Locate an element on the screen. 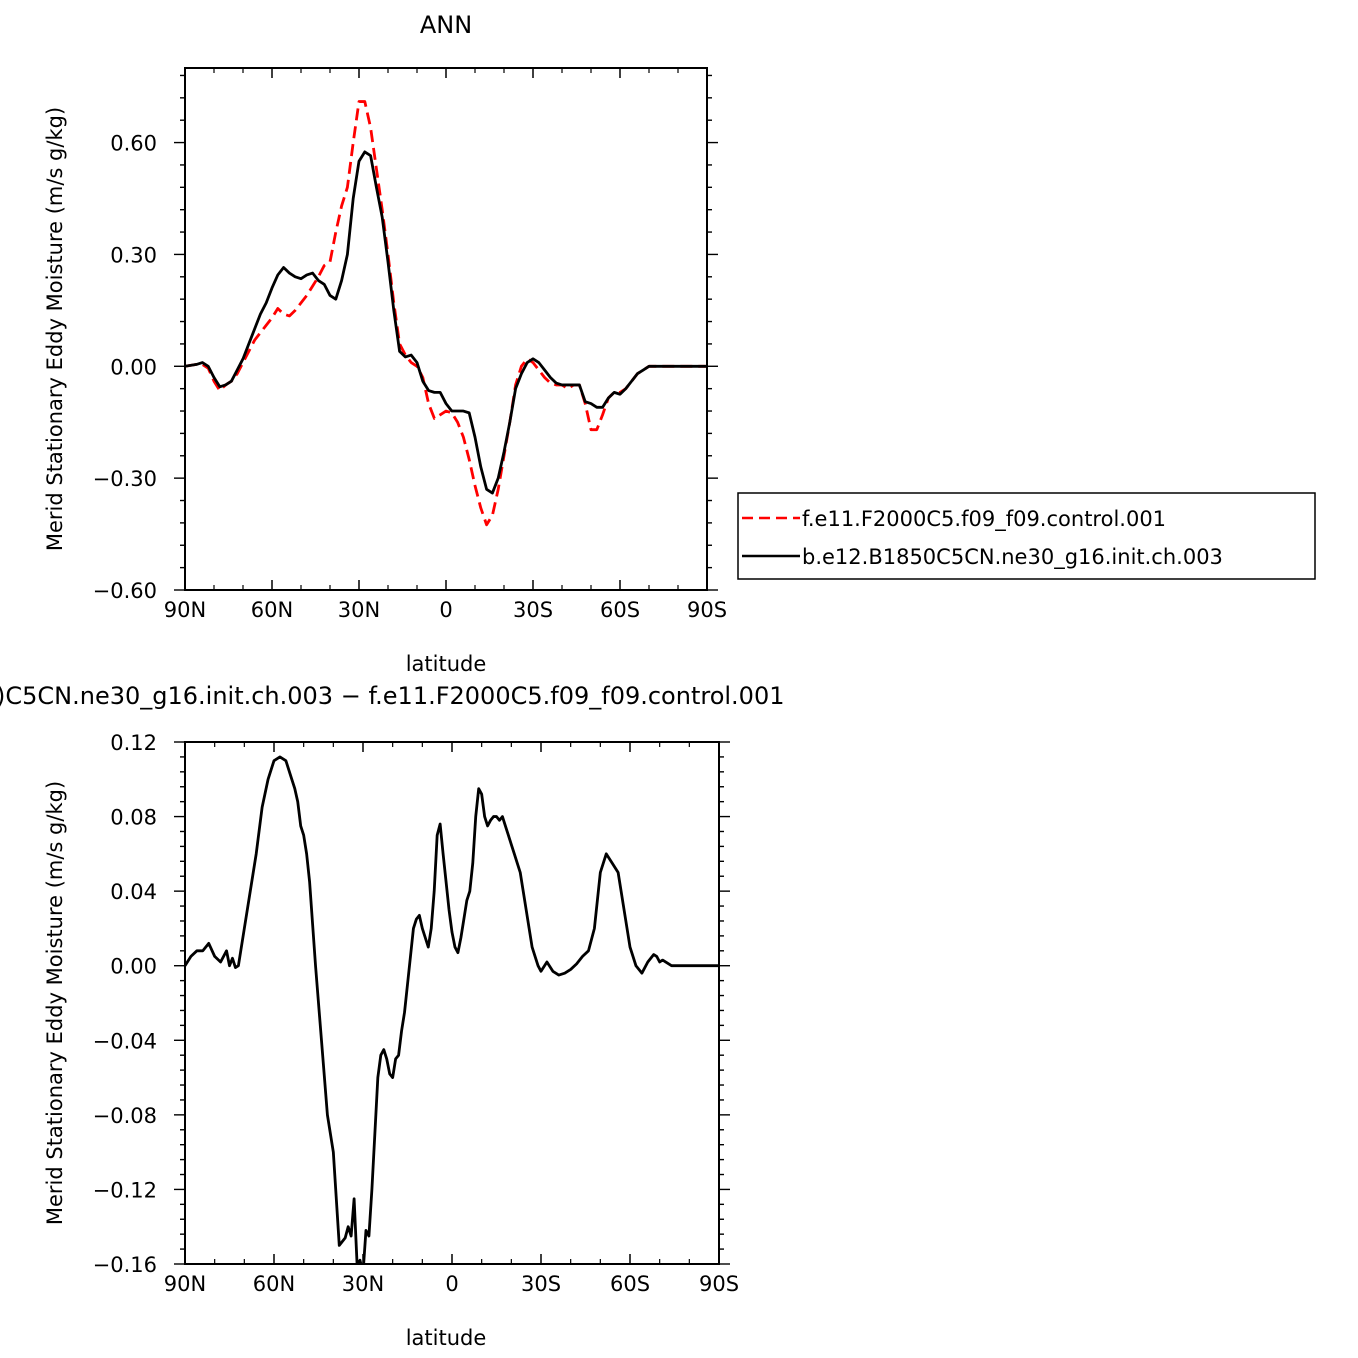 The width and height of the screenshot is (1358, 1358). bot-xtick-label: 60N is located at coordinates (274, 1284).